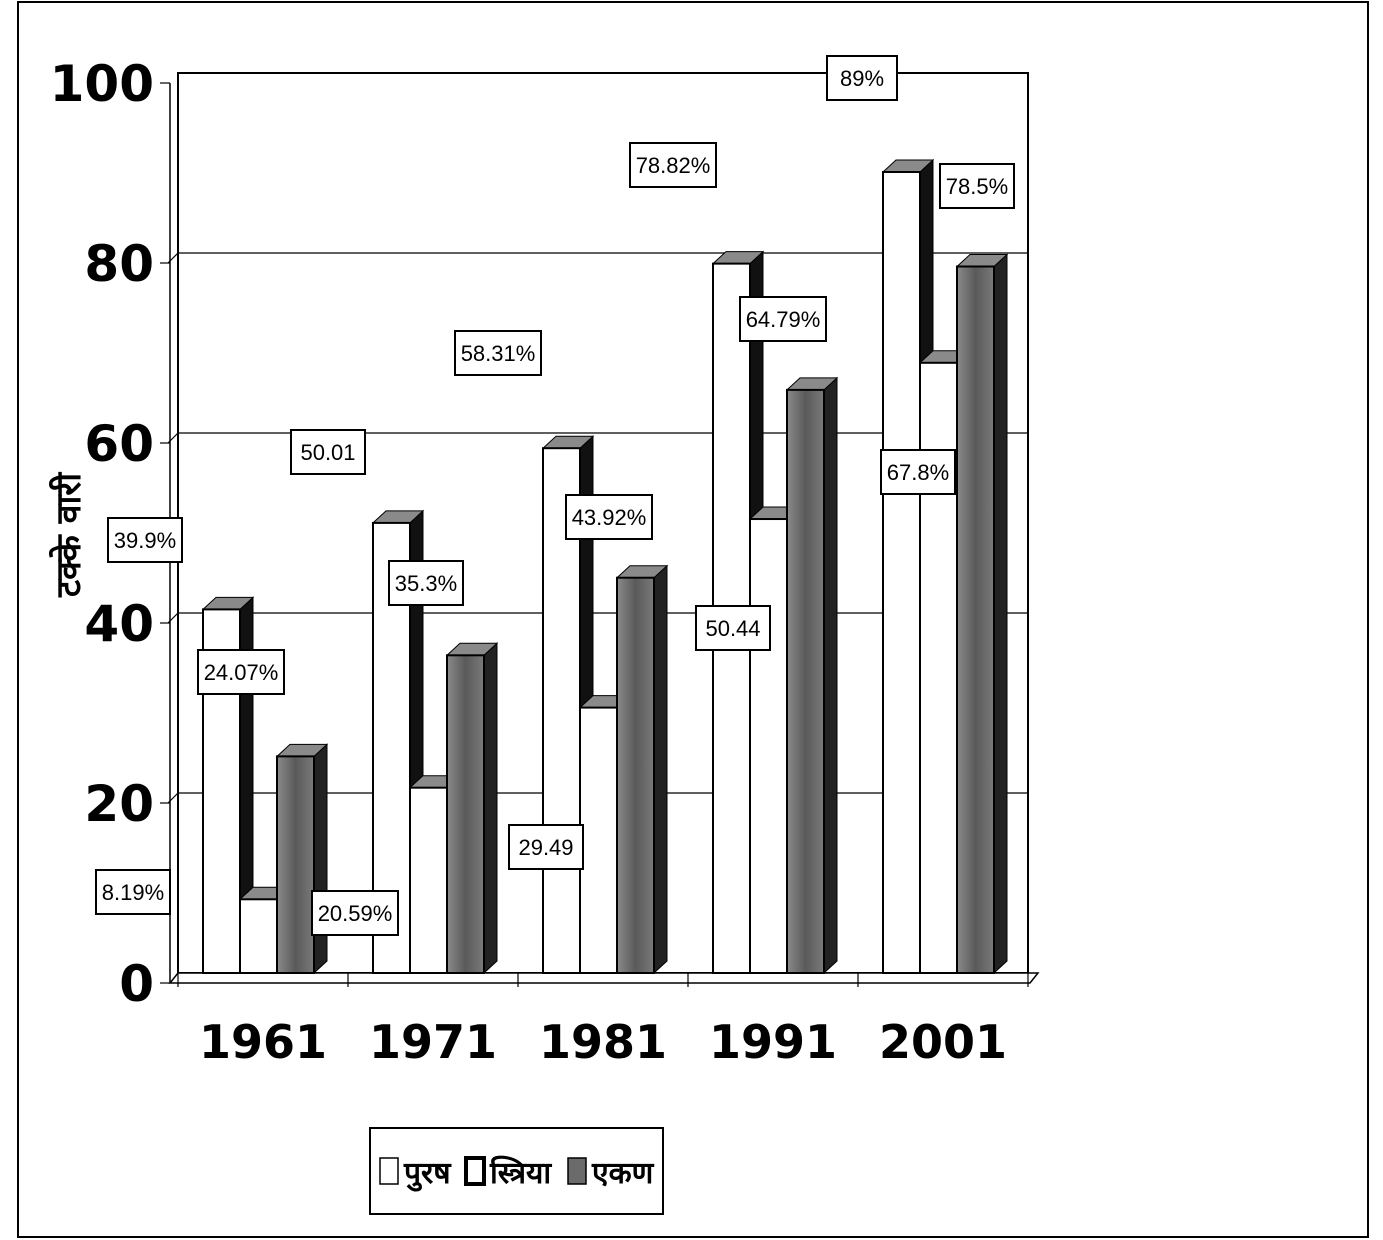  Describe the element at coordinates (520, 1173) in the screenshot. I see `legend-label: स्त्रिया` at that location.